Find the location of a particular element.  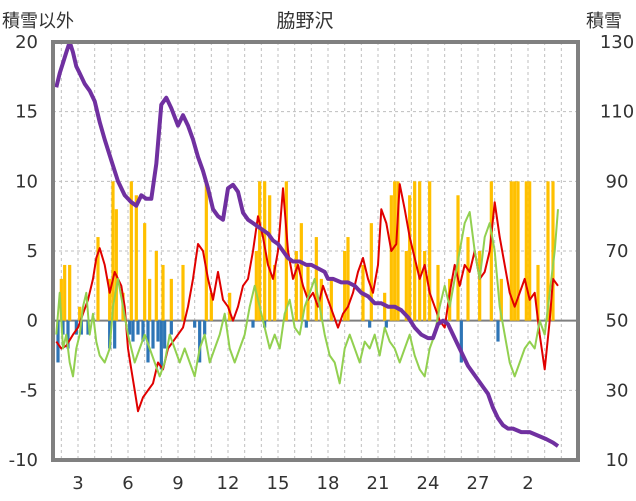

y-left-axis-title: 積雪以外 is located at coordinates (38, 21).